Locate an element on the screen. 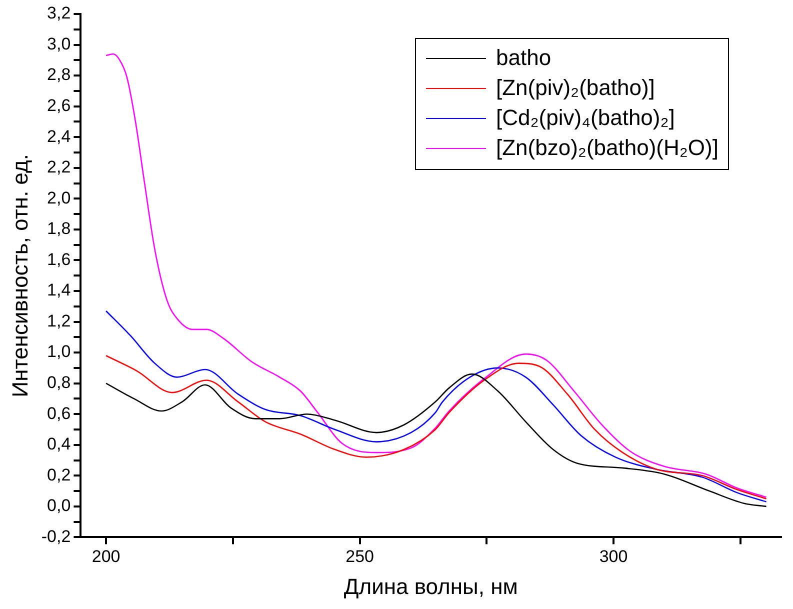  y-tick-label: 0,0 is located at coordinates (59, 506).